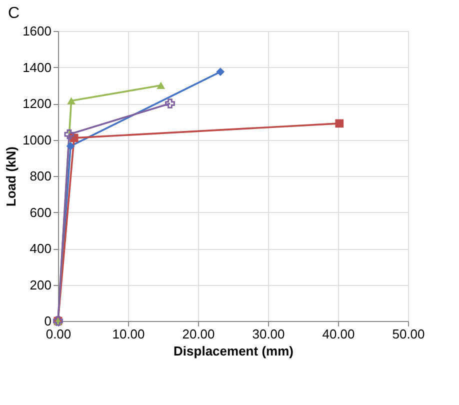  I want to click on x-tick-label: 30.00, so click(268, 334).